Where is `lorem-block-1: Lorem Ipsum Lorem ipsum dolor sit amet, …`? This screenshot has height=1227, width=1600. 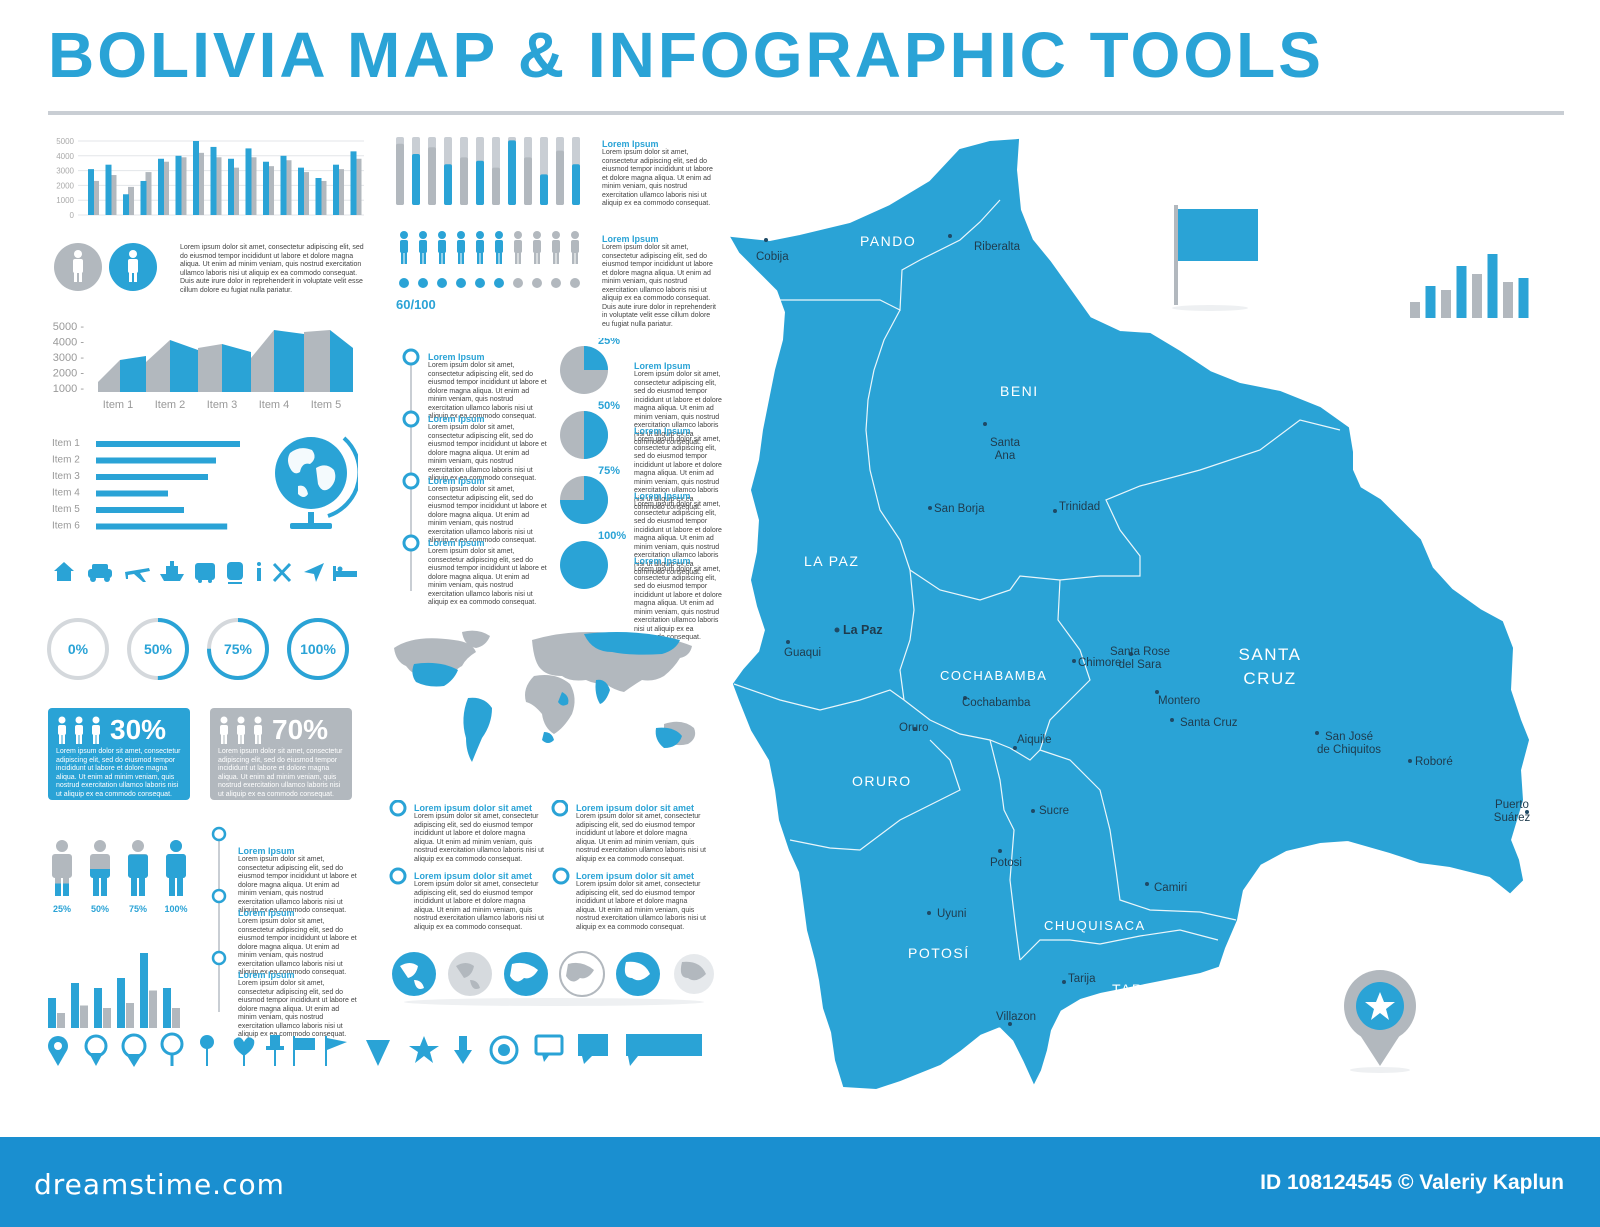 lorem-block-1: Lorem Ipsum Lorem ipsum dolor sit amet, … is located at coordinates (659, 174).